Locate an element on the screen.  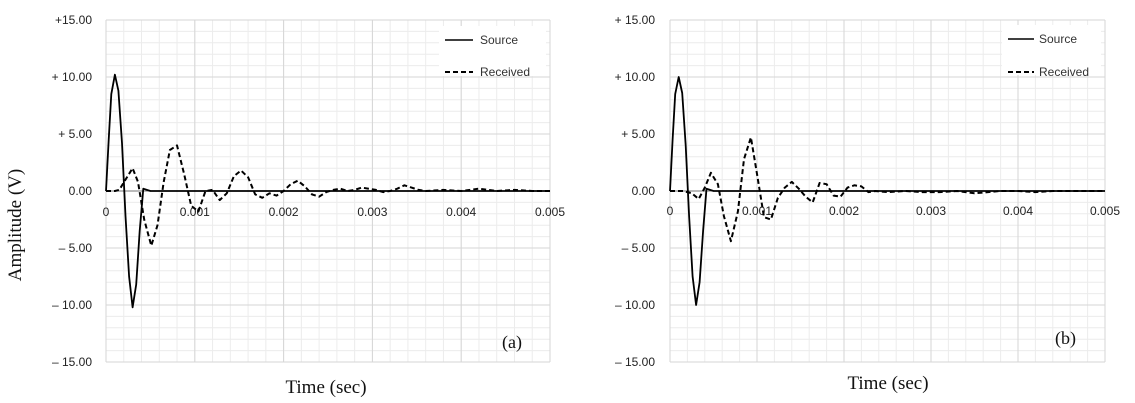
y-tick-label: + 15.00 is located at coordinates (635, 20).